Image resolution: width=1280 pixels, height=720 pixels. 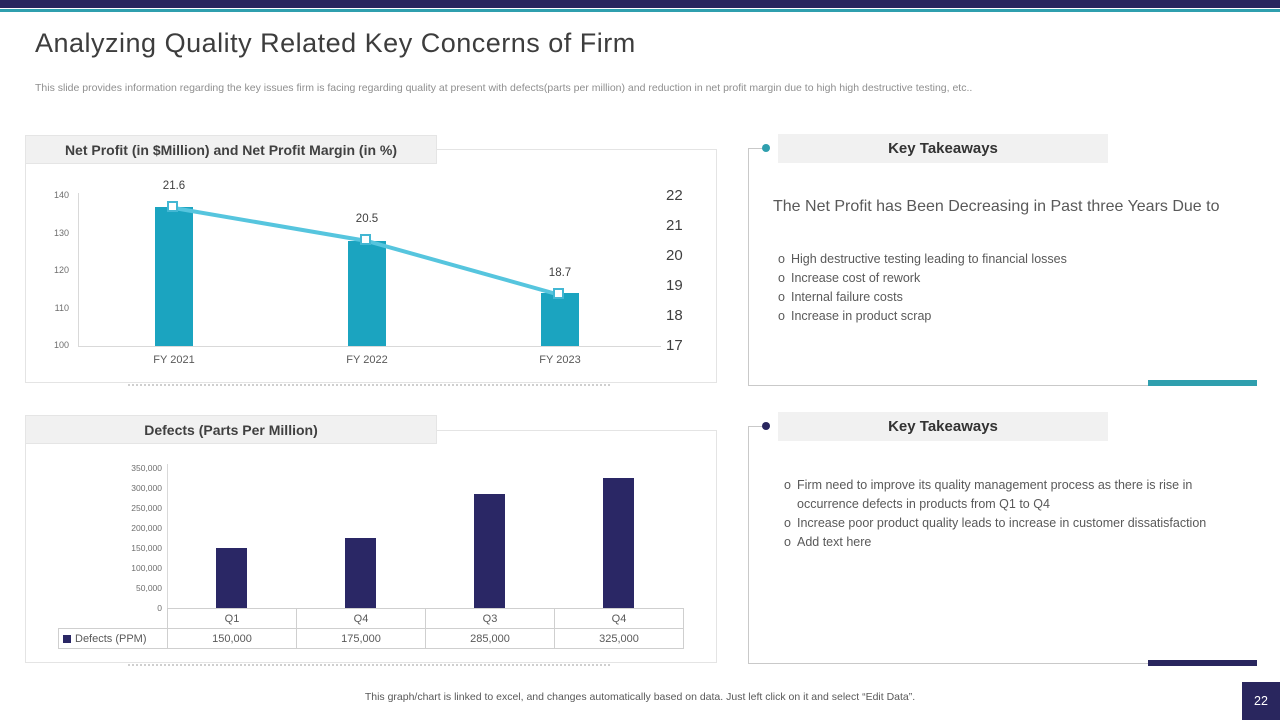 I want to click on defects-y-tick: 300,000, so click(x=146, y=488).